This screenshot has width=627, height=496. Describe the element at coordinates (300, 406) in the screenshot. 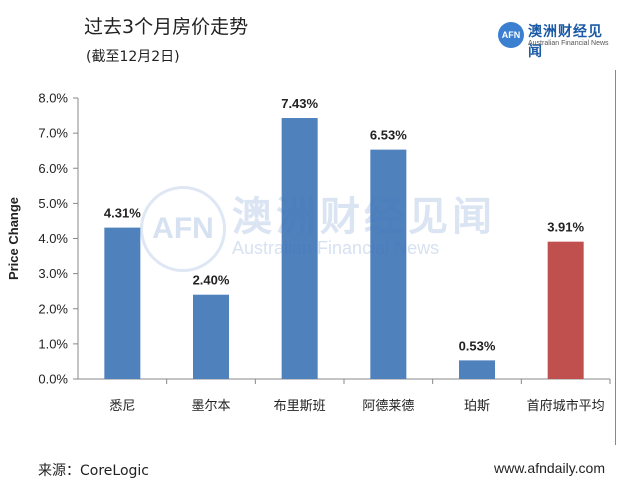

I see `x-category-label: 布里斯班` at that location.